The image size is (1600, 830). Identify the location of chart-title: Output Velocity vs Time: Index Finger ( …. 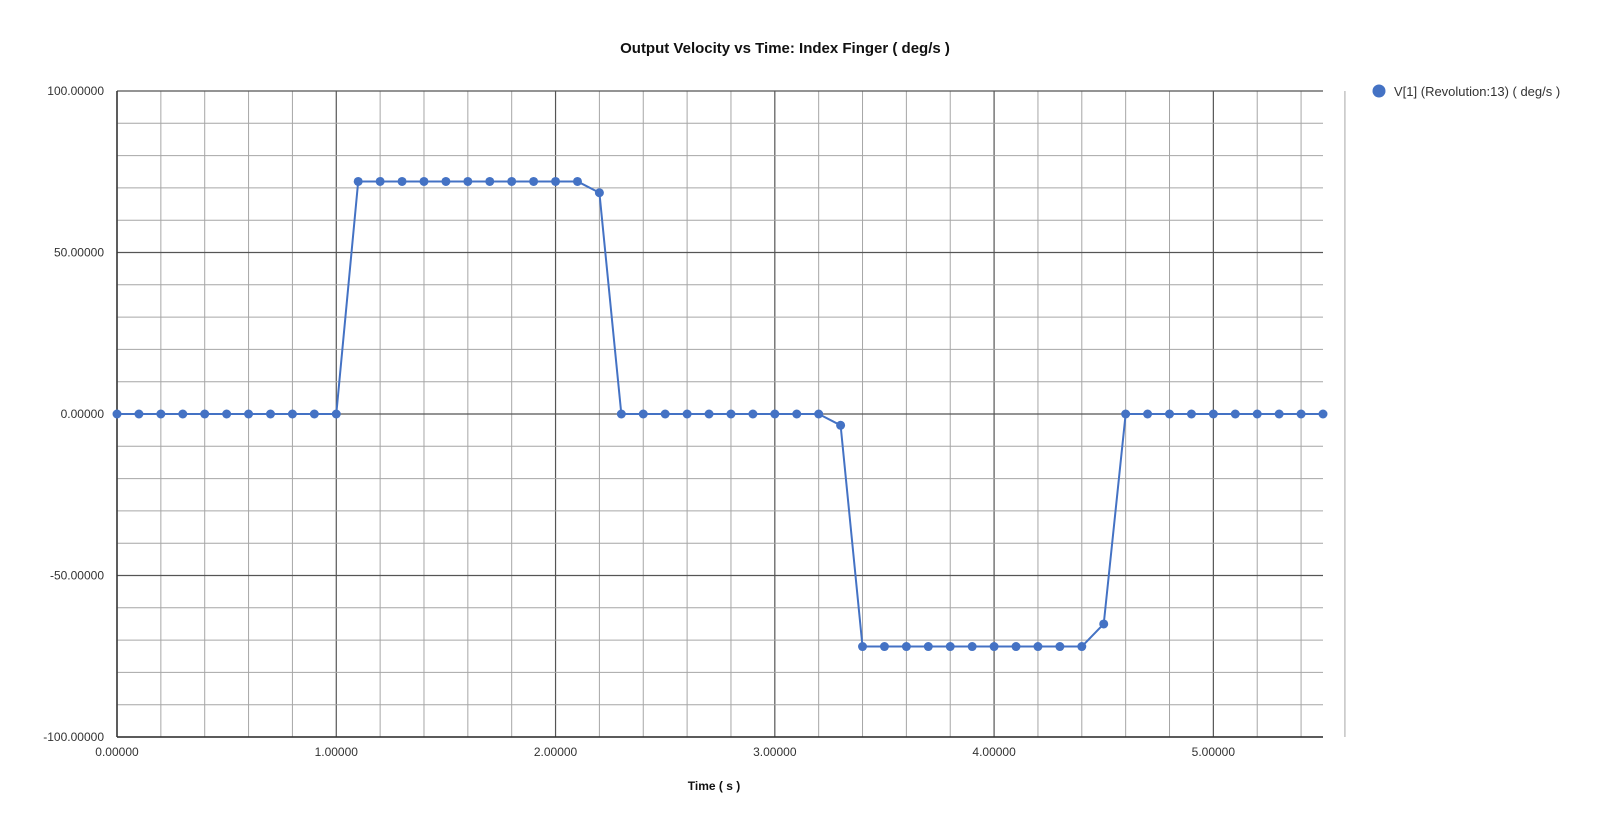
(785, 48).